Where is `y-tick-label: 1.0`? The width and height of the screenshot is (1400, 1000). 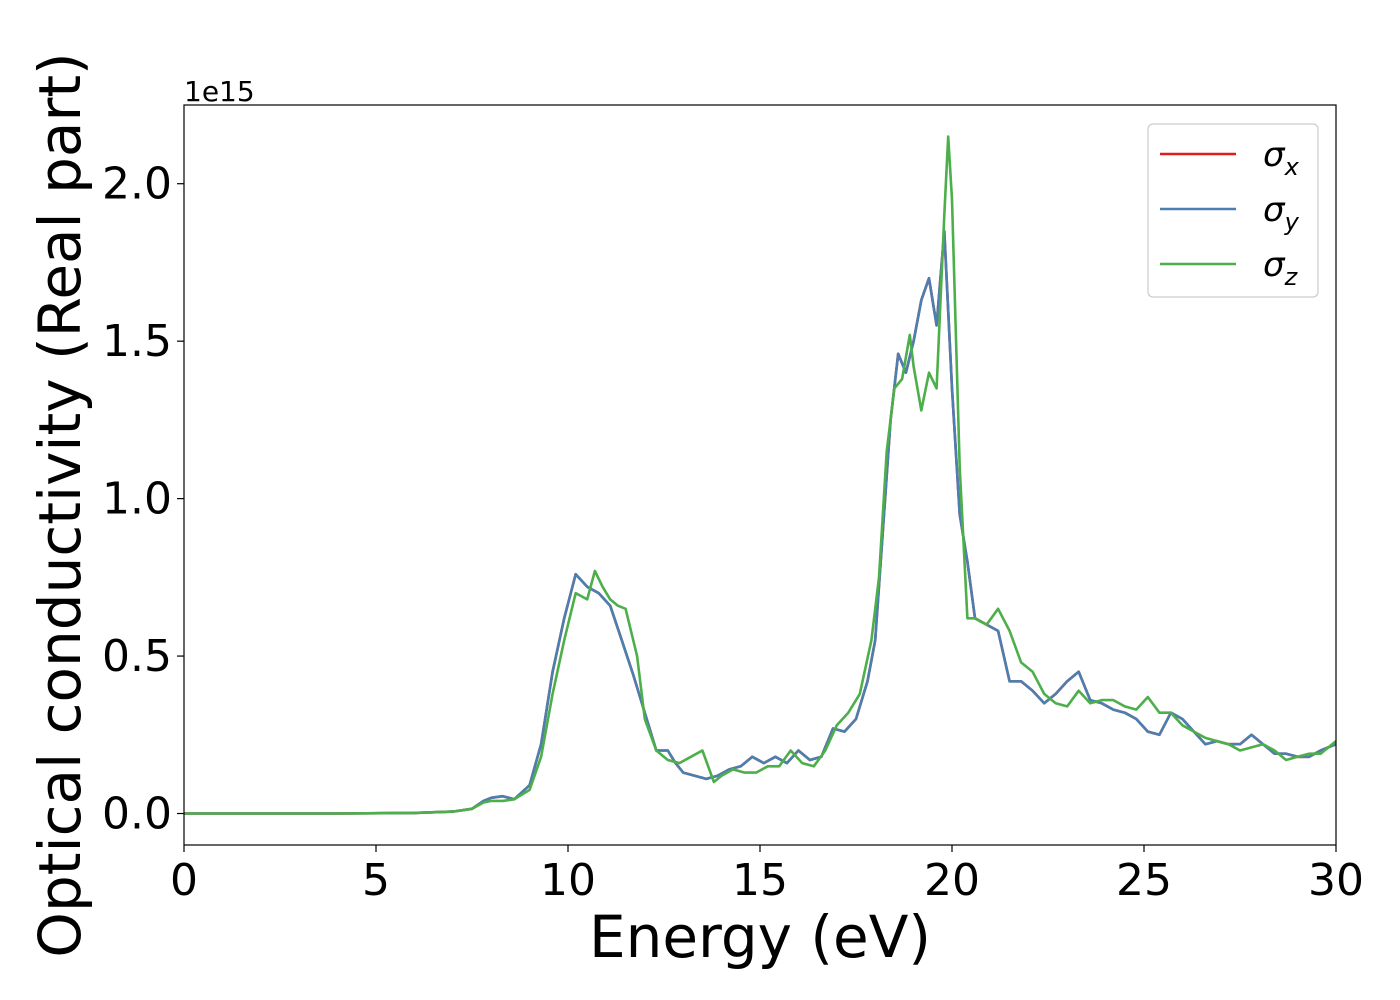
y-tick-label: 1.0 is located at coordinates (137, 499).